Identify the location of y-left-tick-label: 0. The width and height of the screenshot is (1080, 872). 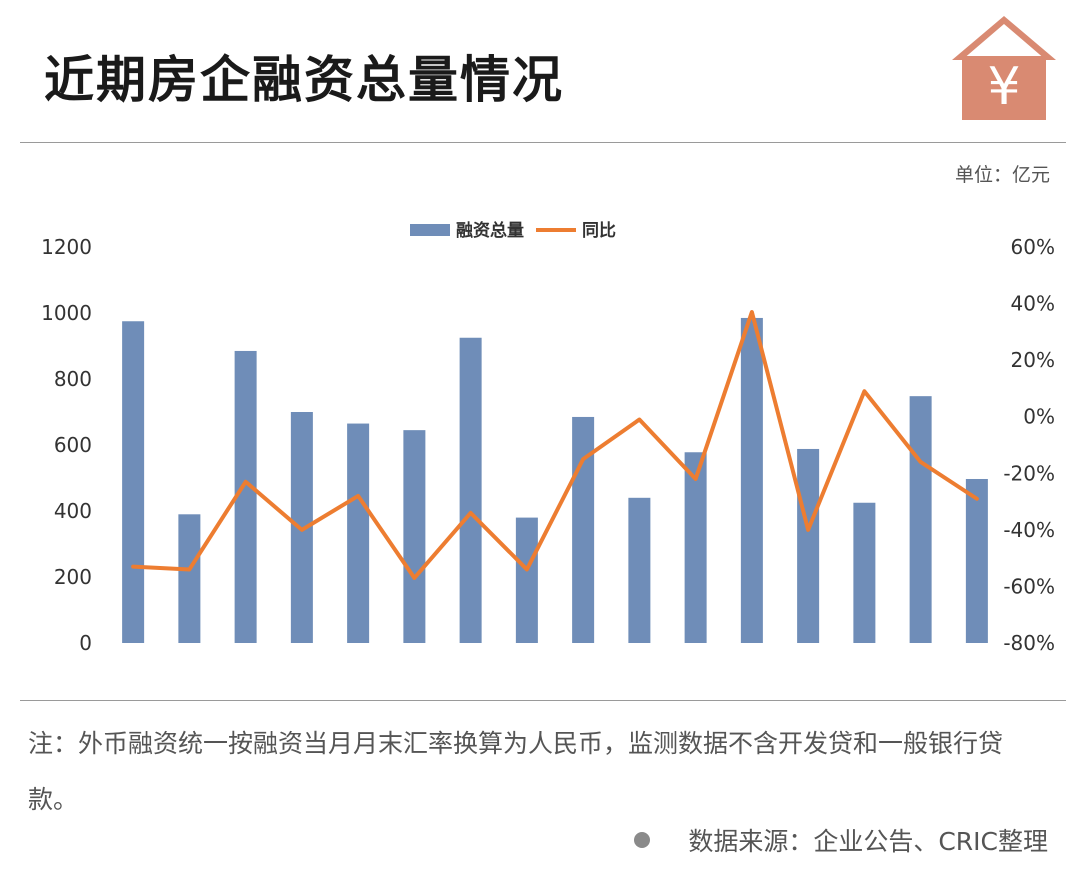
(85, 643).